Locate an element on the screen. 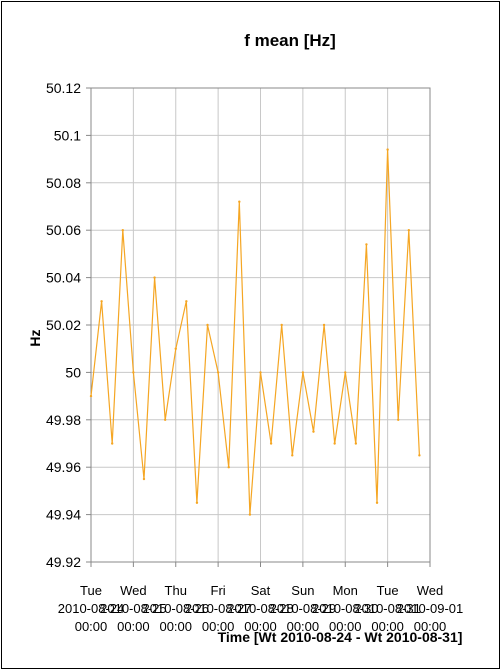  x-tick-day: Sun is located at coordinates (302, 590).